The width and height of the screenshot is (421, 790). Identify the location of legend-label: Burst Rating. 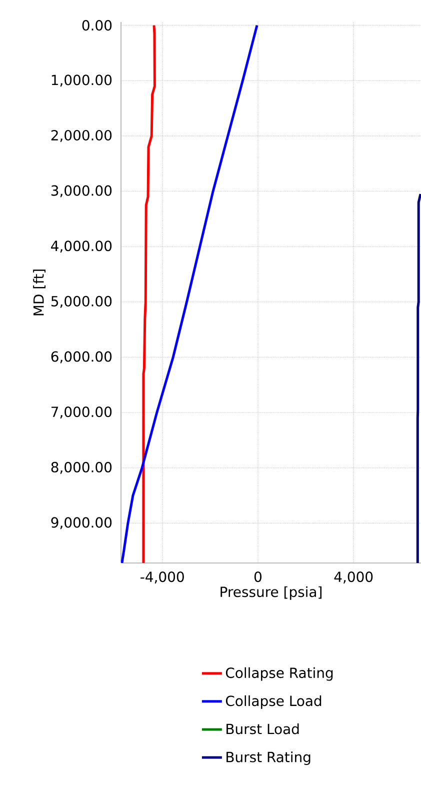
(268, 758).